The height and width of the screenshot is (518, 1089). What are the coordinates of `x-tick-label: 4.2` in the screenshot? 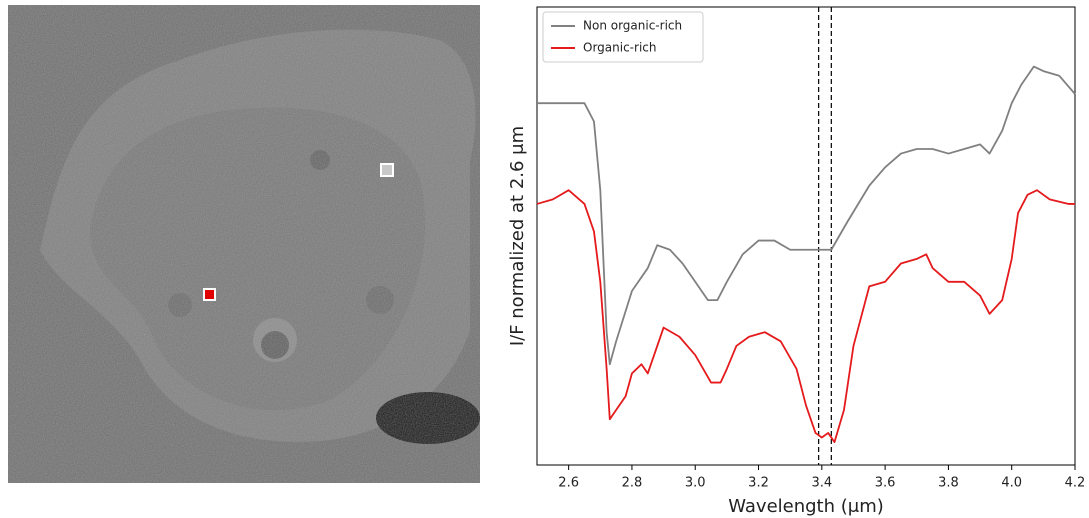 It's located at (1075, 483).